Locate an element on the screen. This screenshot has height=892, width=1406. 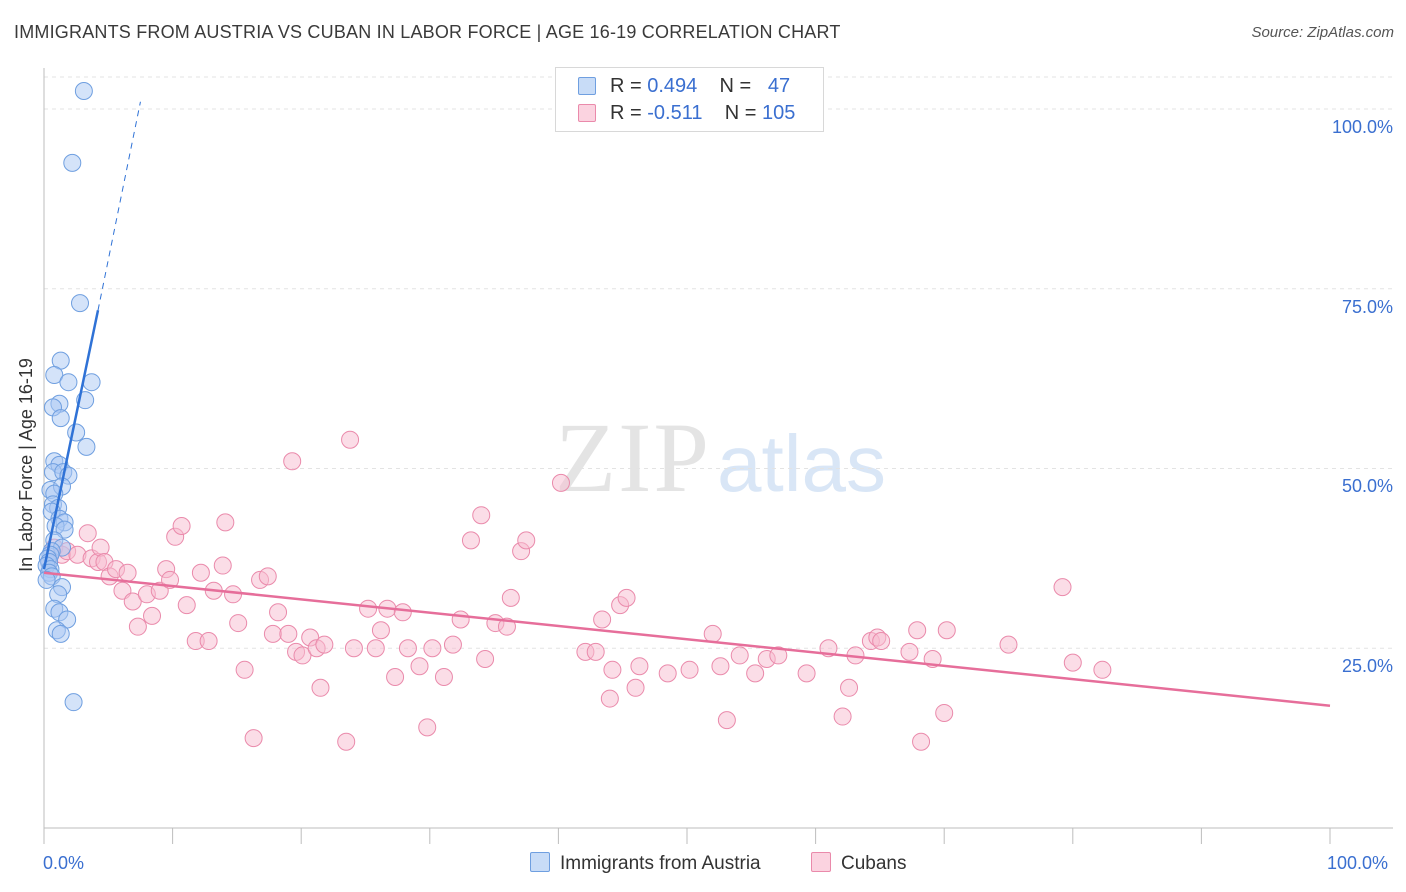
watermark-atlas: atlas is located at coordinates (801, 463).